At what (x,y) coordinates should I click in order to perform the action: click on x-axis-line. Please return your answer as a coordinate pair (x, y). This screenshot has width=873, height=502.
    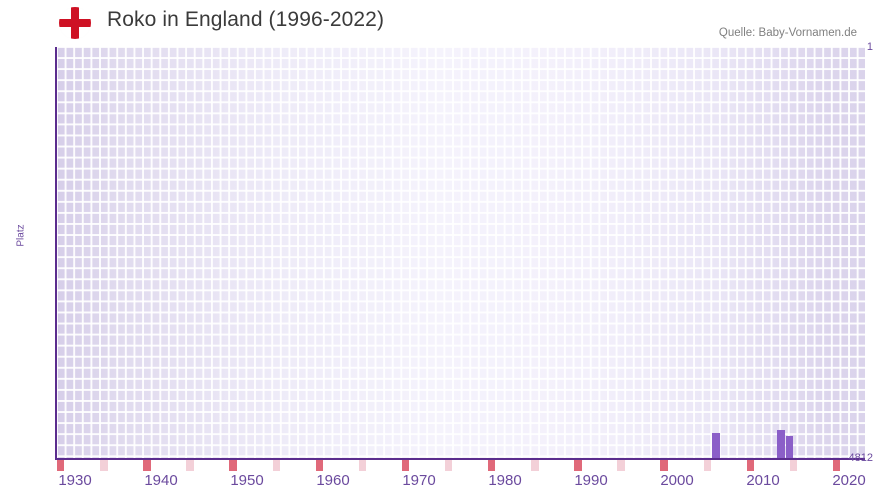
    Looking at the image, I should click on (460, 459).